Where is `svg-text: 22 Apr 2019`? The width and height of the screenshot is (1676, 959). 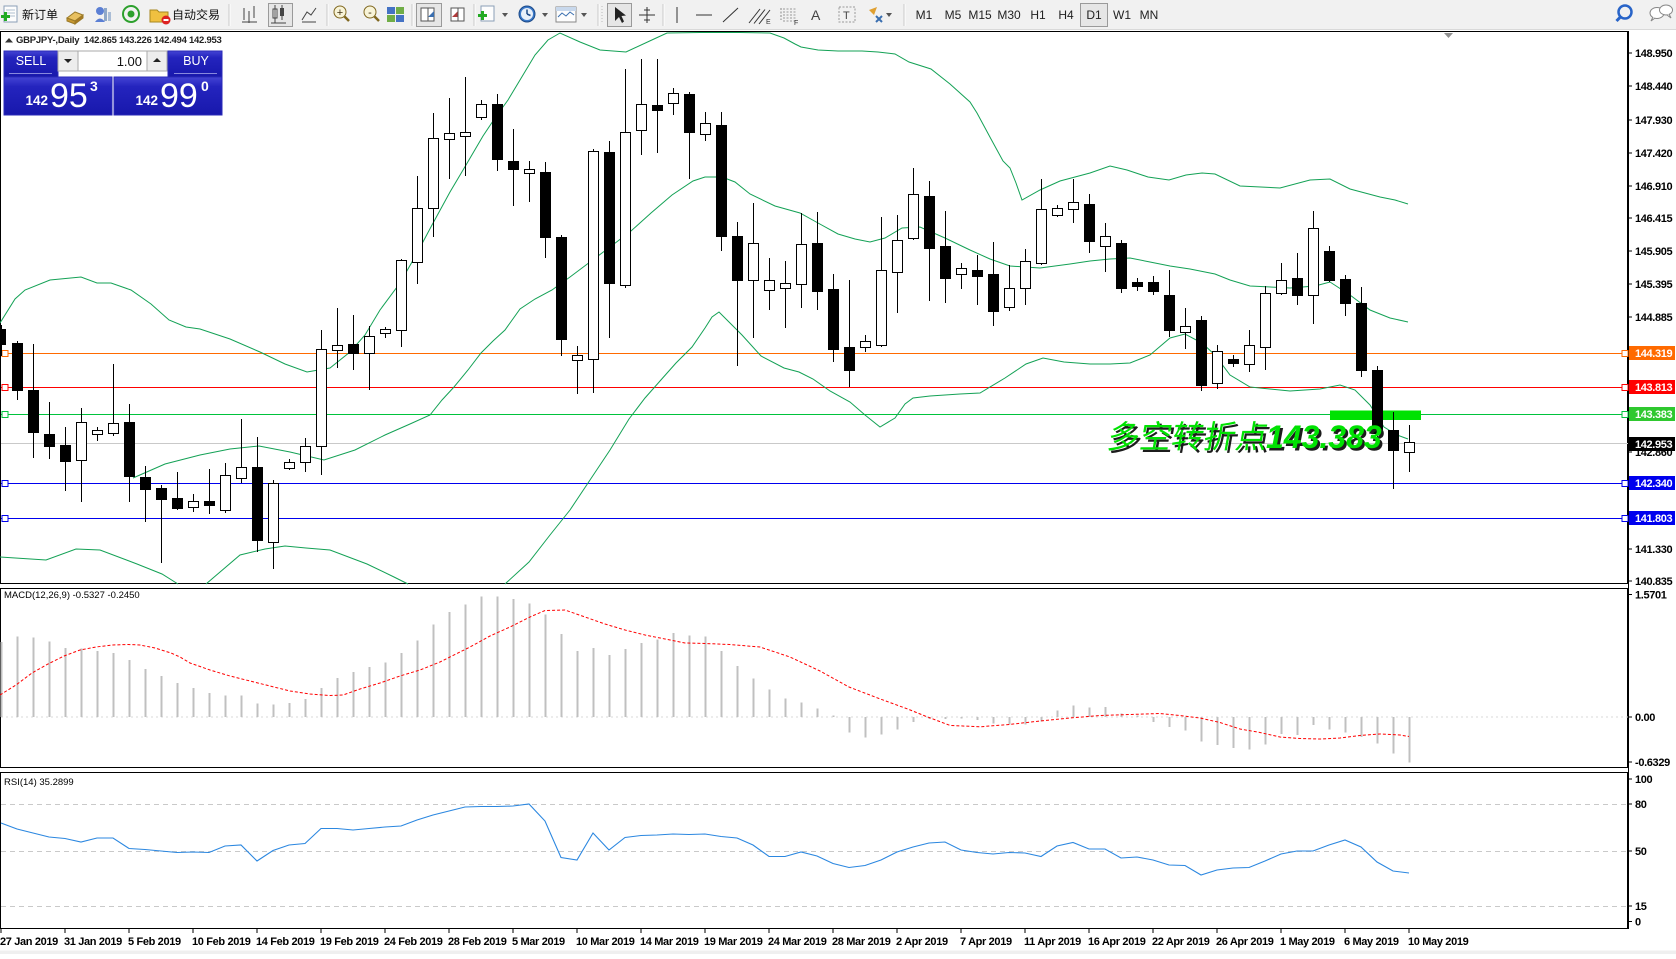 svg-text: 22 Apr 2019 is located at coordinates (1181, 942).